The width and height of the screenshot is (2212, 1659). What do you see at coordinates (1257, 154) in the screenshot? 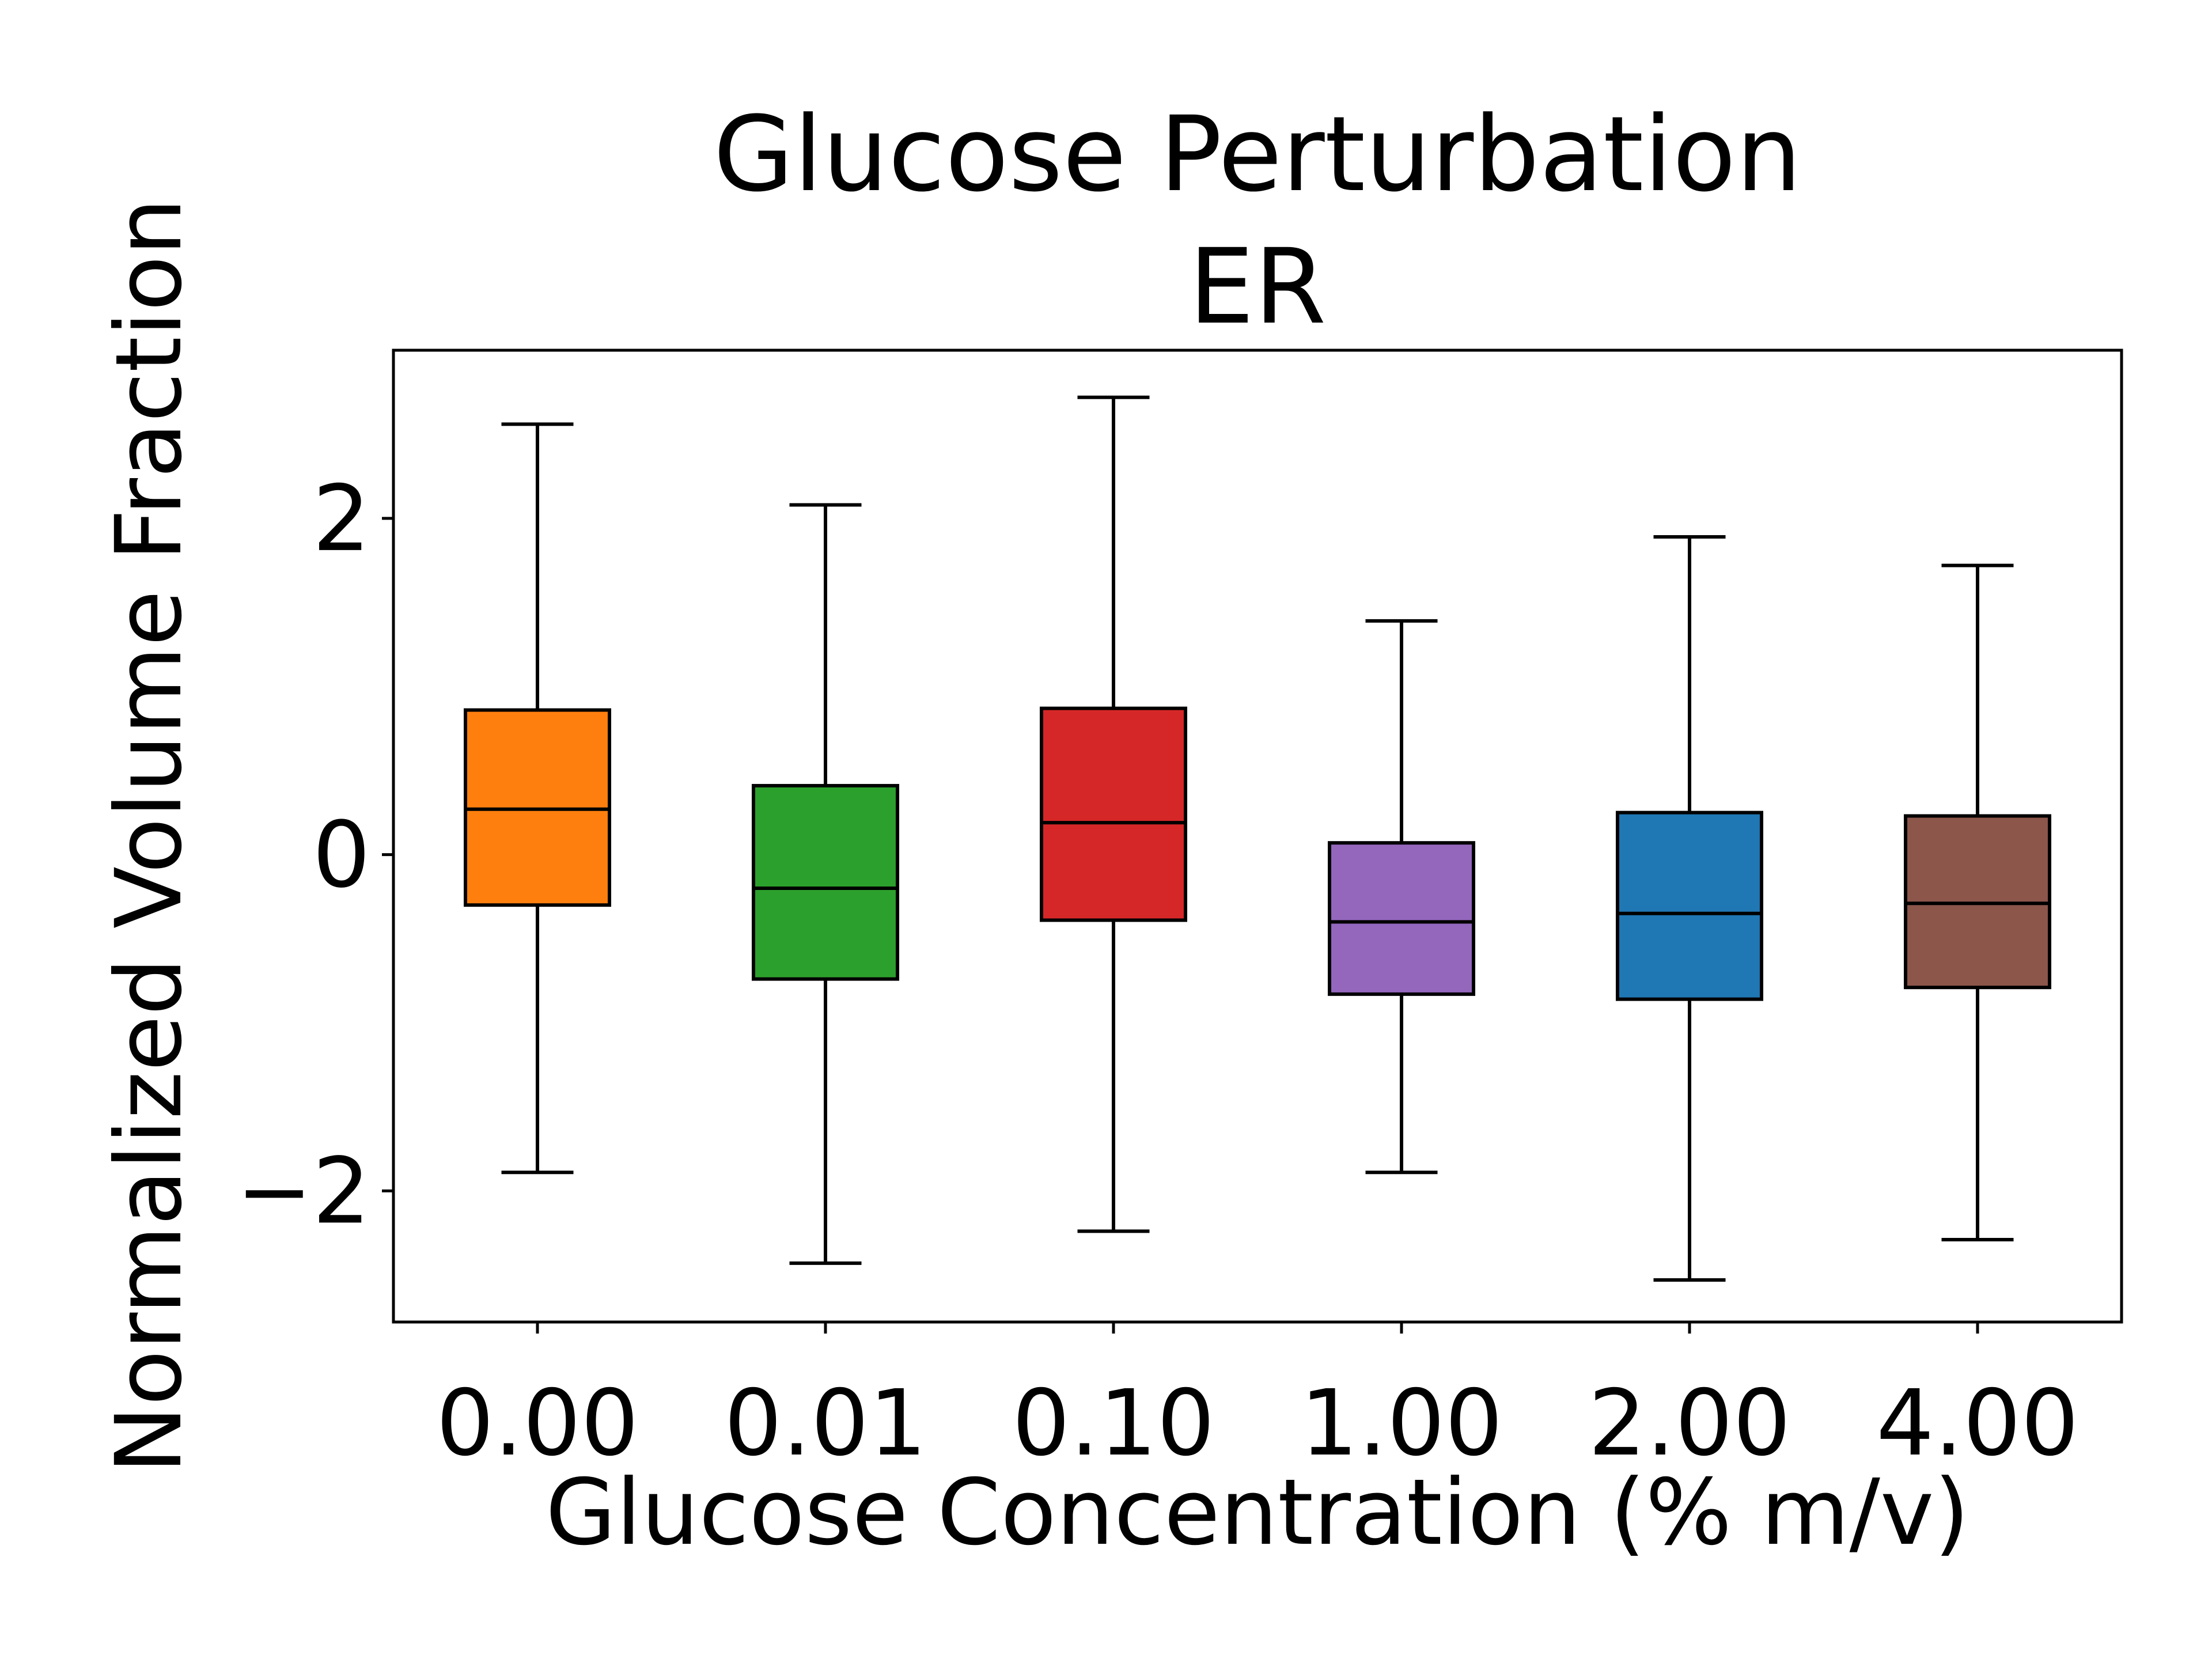
I see `chart-title: Glucose Perturbation` at bounding box center [1257, 154].